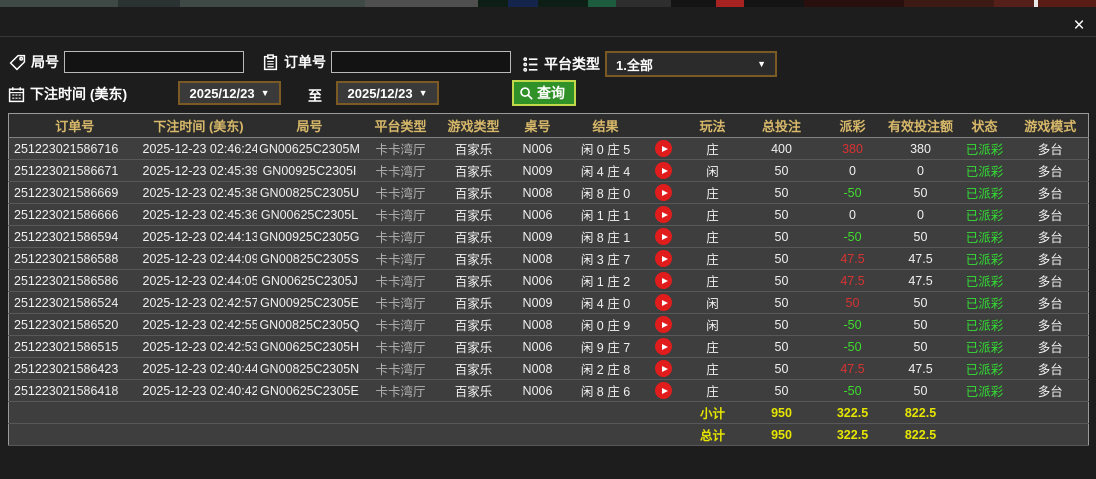  Describe the element at coordinates (605, 125) in the screenshot. I see `column-header: 结果` at that location.